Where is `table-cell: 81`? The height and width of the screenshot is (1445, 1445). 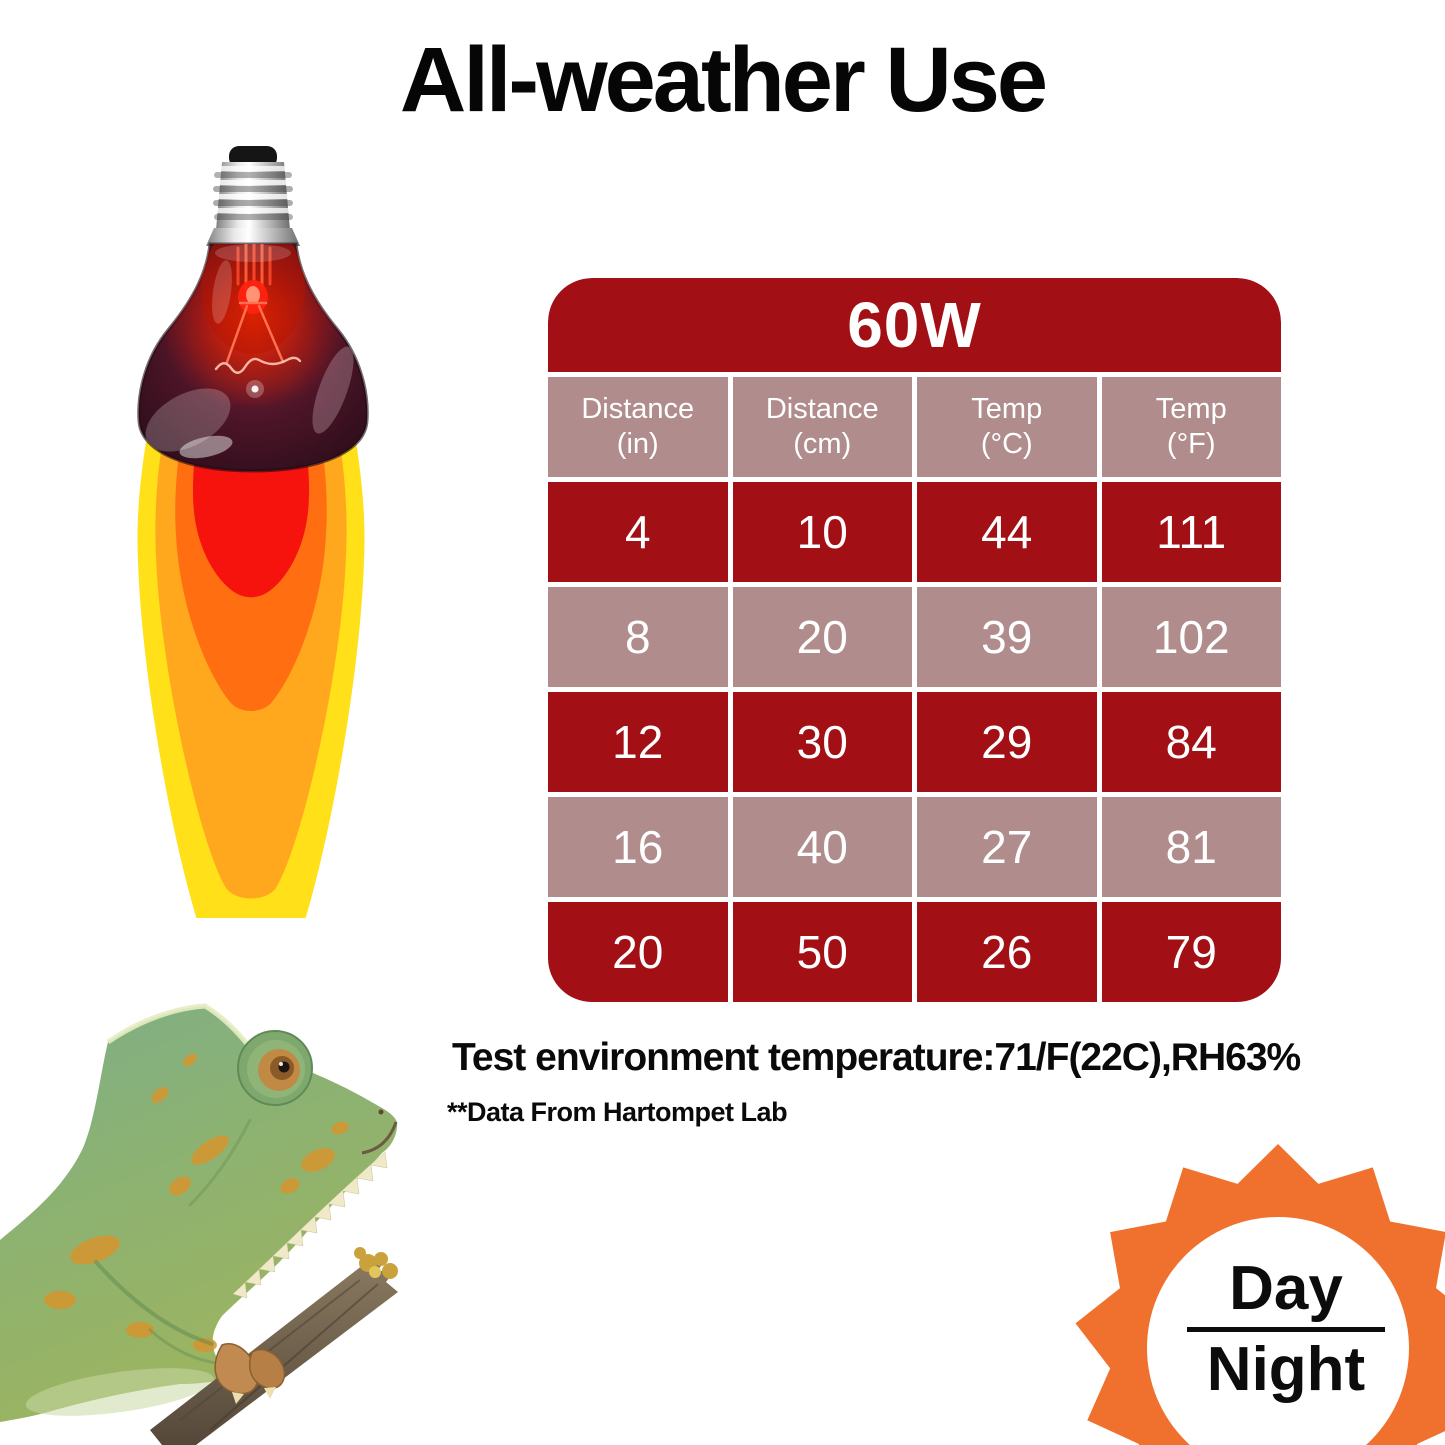 table-cell: 81 is located at coordinates (1191, 847).